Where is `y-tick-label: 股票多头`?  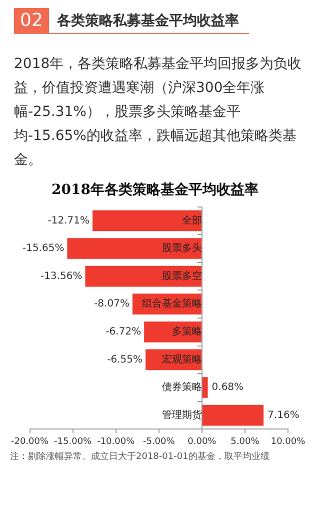
y-tick-label: 股票多头 is located at coordinates (182, 248).